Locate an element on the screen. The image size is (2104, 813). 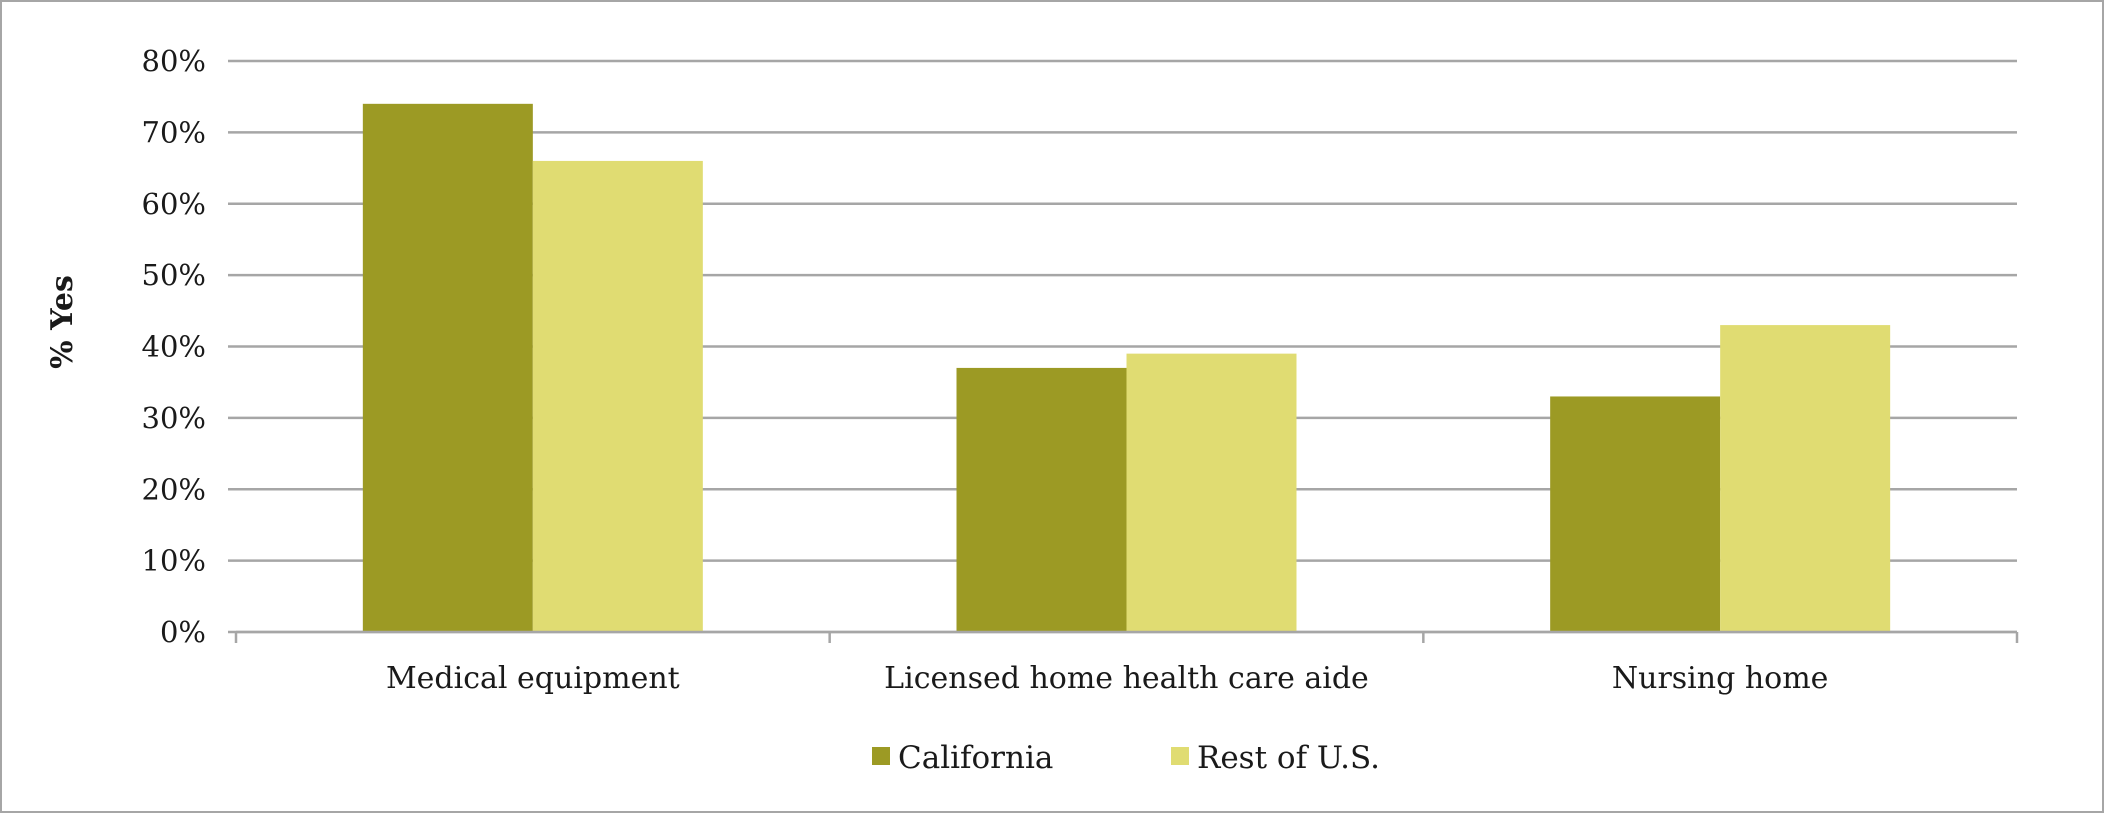
y-tick-label: 0% is located at coordinates (183, 632).